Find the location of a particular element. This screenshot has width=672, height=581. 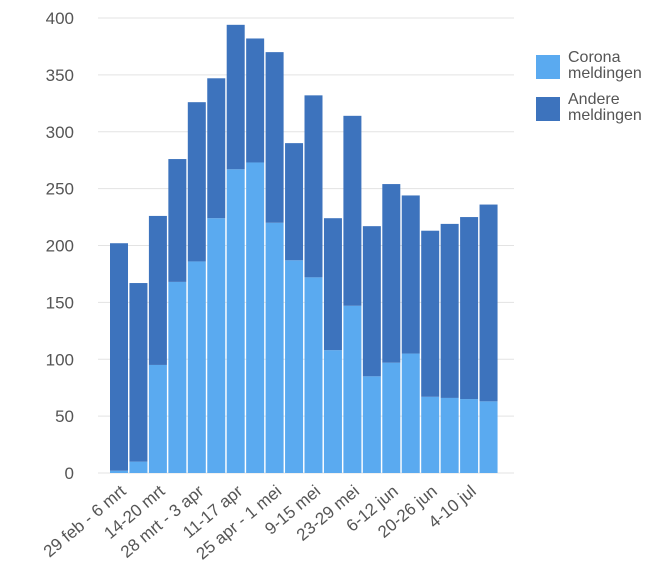

y-tick-label: 100 is located at coordinates (60, 359).